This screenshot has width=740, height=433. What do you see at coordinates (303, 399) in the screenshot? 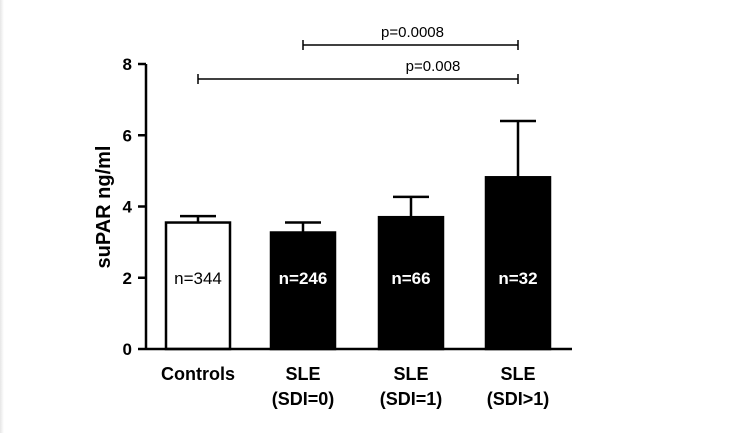
I see `category-sublabel: (SDI=0)` at bounding box center [303, 399].